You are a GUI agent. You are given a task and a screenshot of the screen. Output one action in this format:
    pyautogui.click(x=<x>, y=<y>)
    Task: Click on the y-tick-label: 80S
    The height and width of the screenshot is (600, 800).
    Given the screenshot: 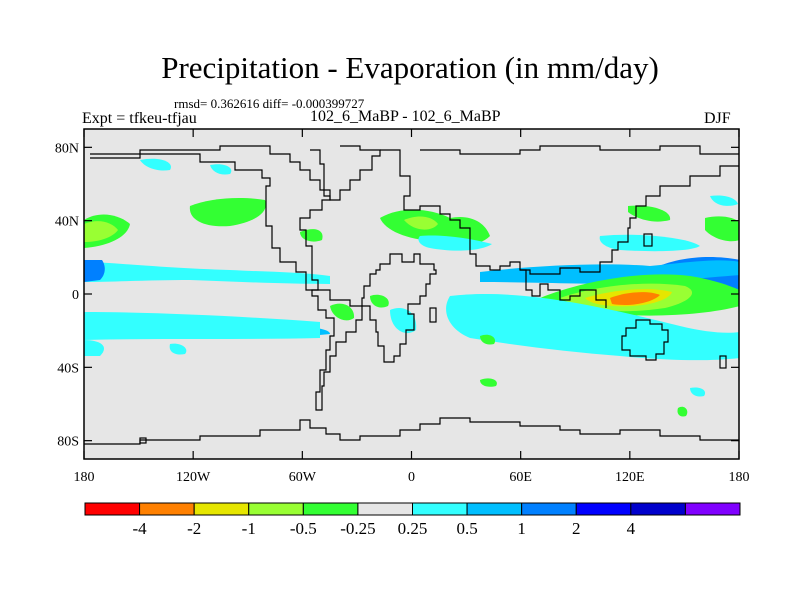 What is the action you would take?
    pyautogui.click(x=68, y=442)
    